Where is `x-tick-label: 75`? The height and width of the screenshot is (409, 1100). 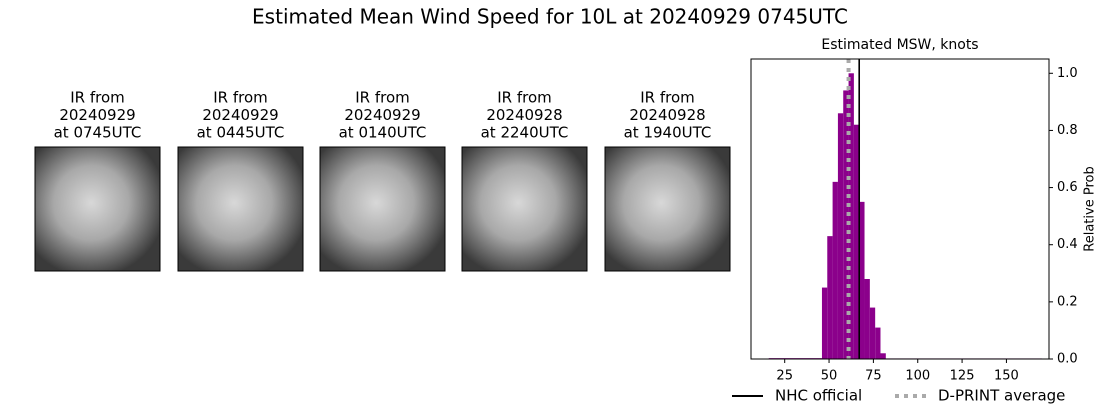
x-tick-label: 75 is located at coordinates (873, 376).